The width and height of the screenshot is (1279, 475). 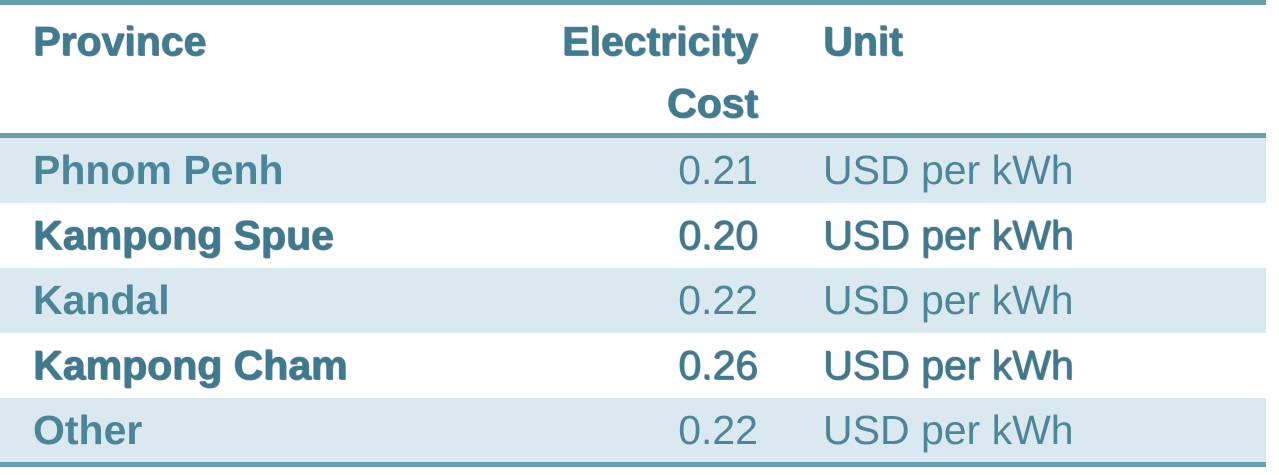 What do you see at coordinates (633, 135) in the screenshot?
I see `header-divider-rule` at bounding box center [633, 135].